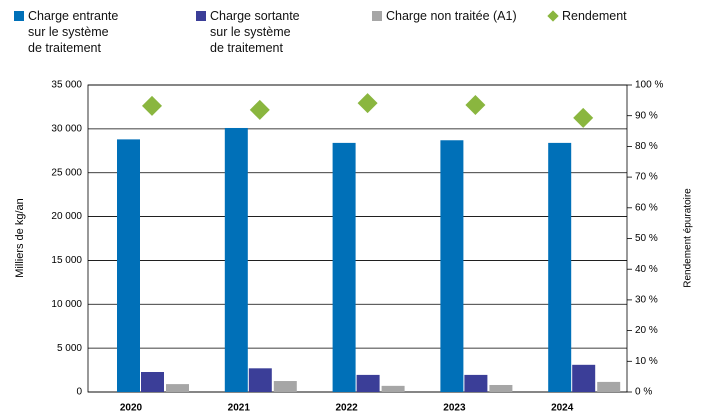  Describe the element at coordinates (646, 269) in the screenshot. I see `y2-tick-label: 40 %` at that location.